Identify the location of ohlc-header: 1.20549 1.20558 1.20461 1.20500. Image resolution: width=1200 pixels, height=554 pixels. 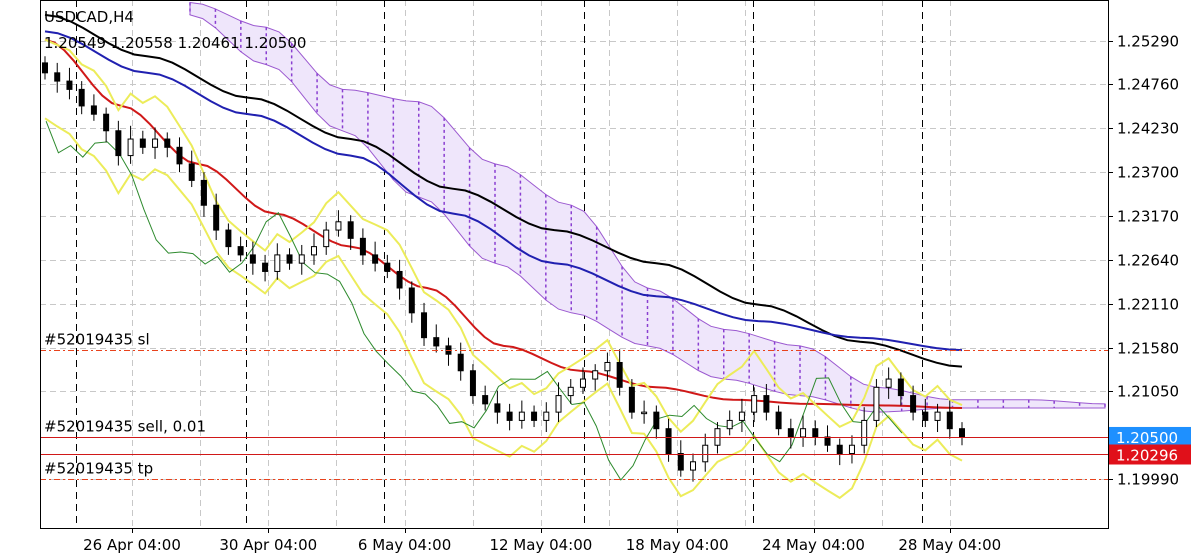
(175, 43).